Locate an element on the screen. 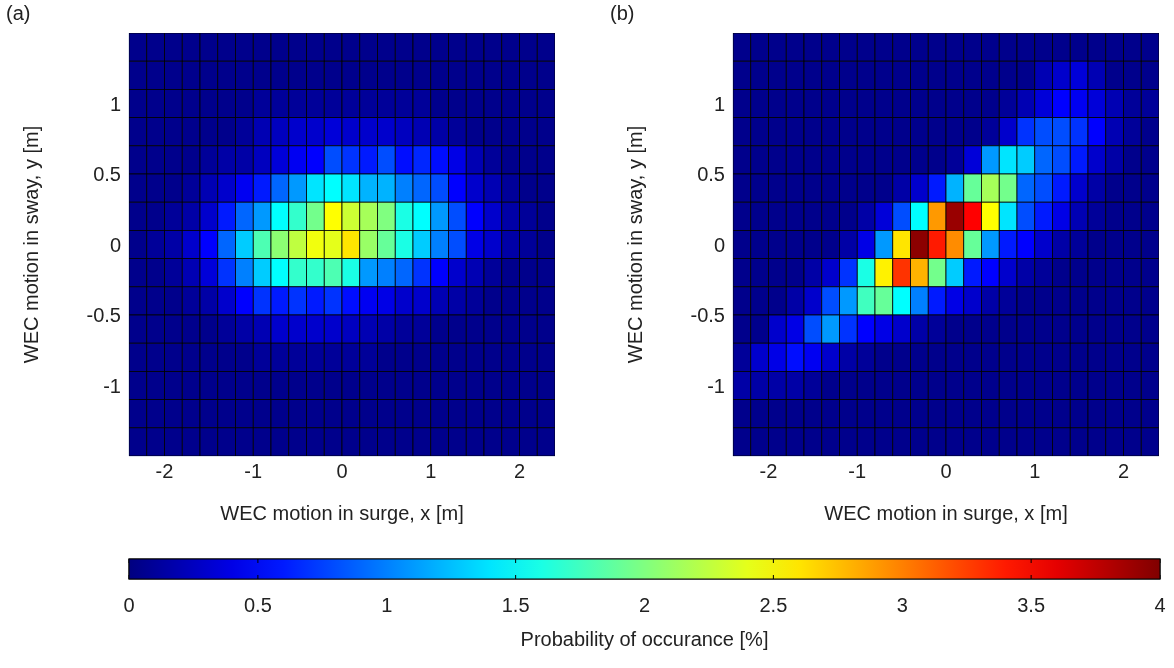 The image size is (1174, 668). color-bar-label: 1 is located at coordinates (387, 605).